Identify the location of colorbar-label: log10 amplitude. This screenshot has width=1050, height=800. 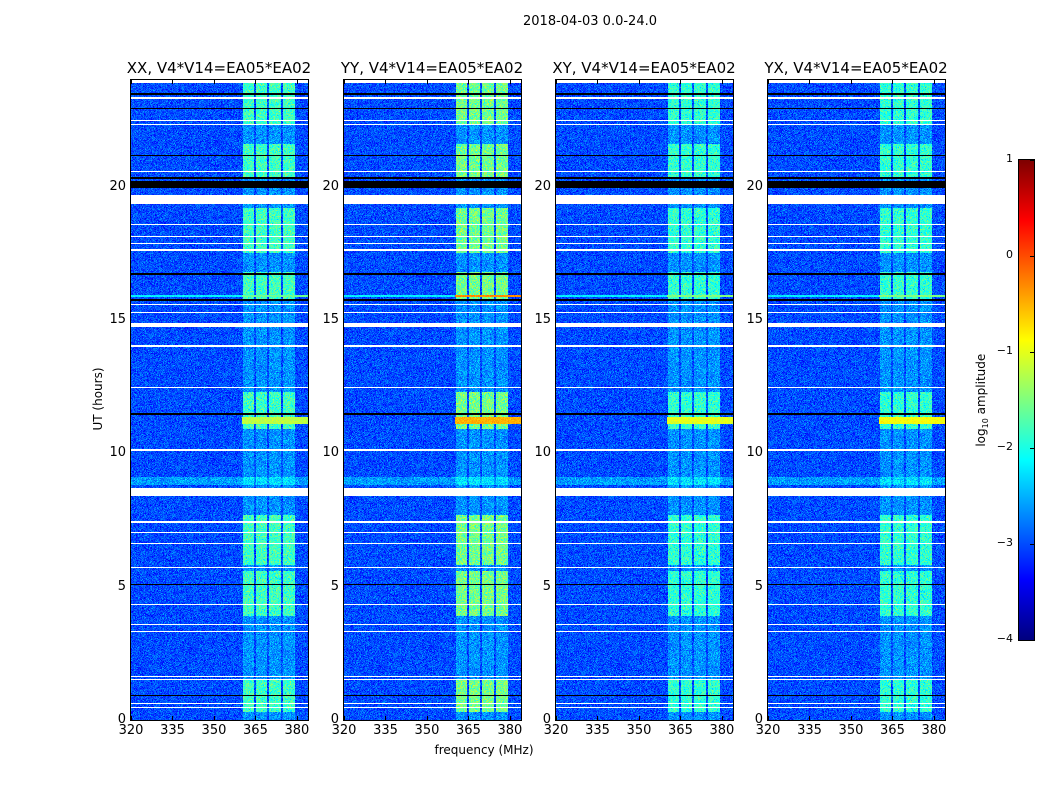
(982, 400).